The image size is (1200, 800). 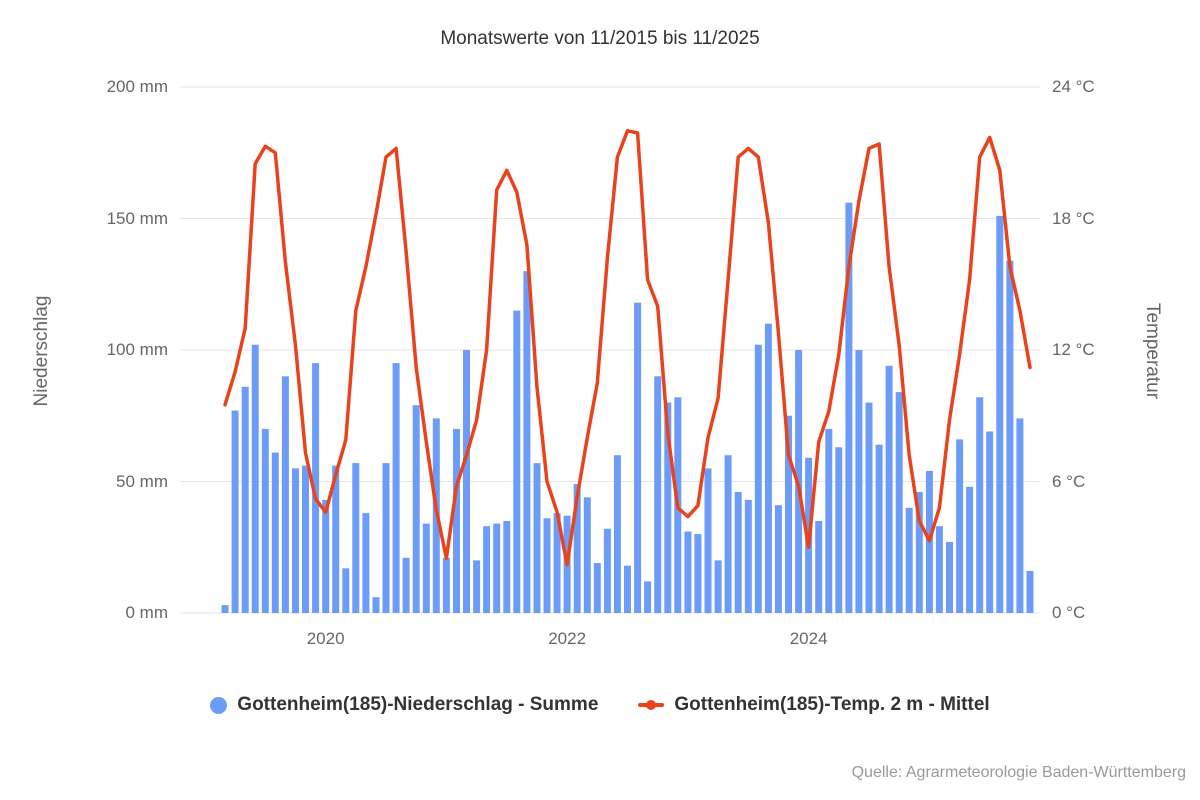 I want to click on temperature-legend-marker-icon, so click(x=651, y=705).